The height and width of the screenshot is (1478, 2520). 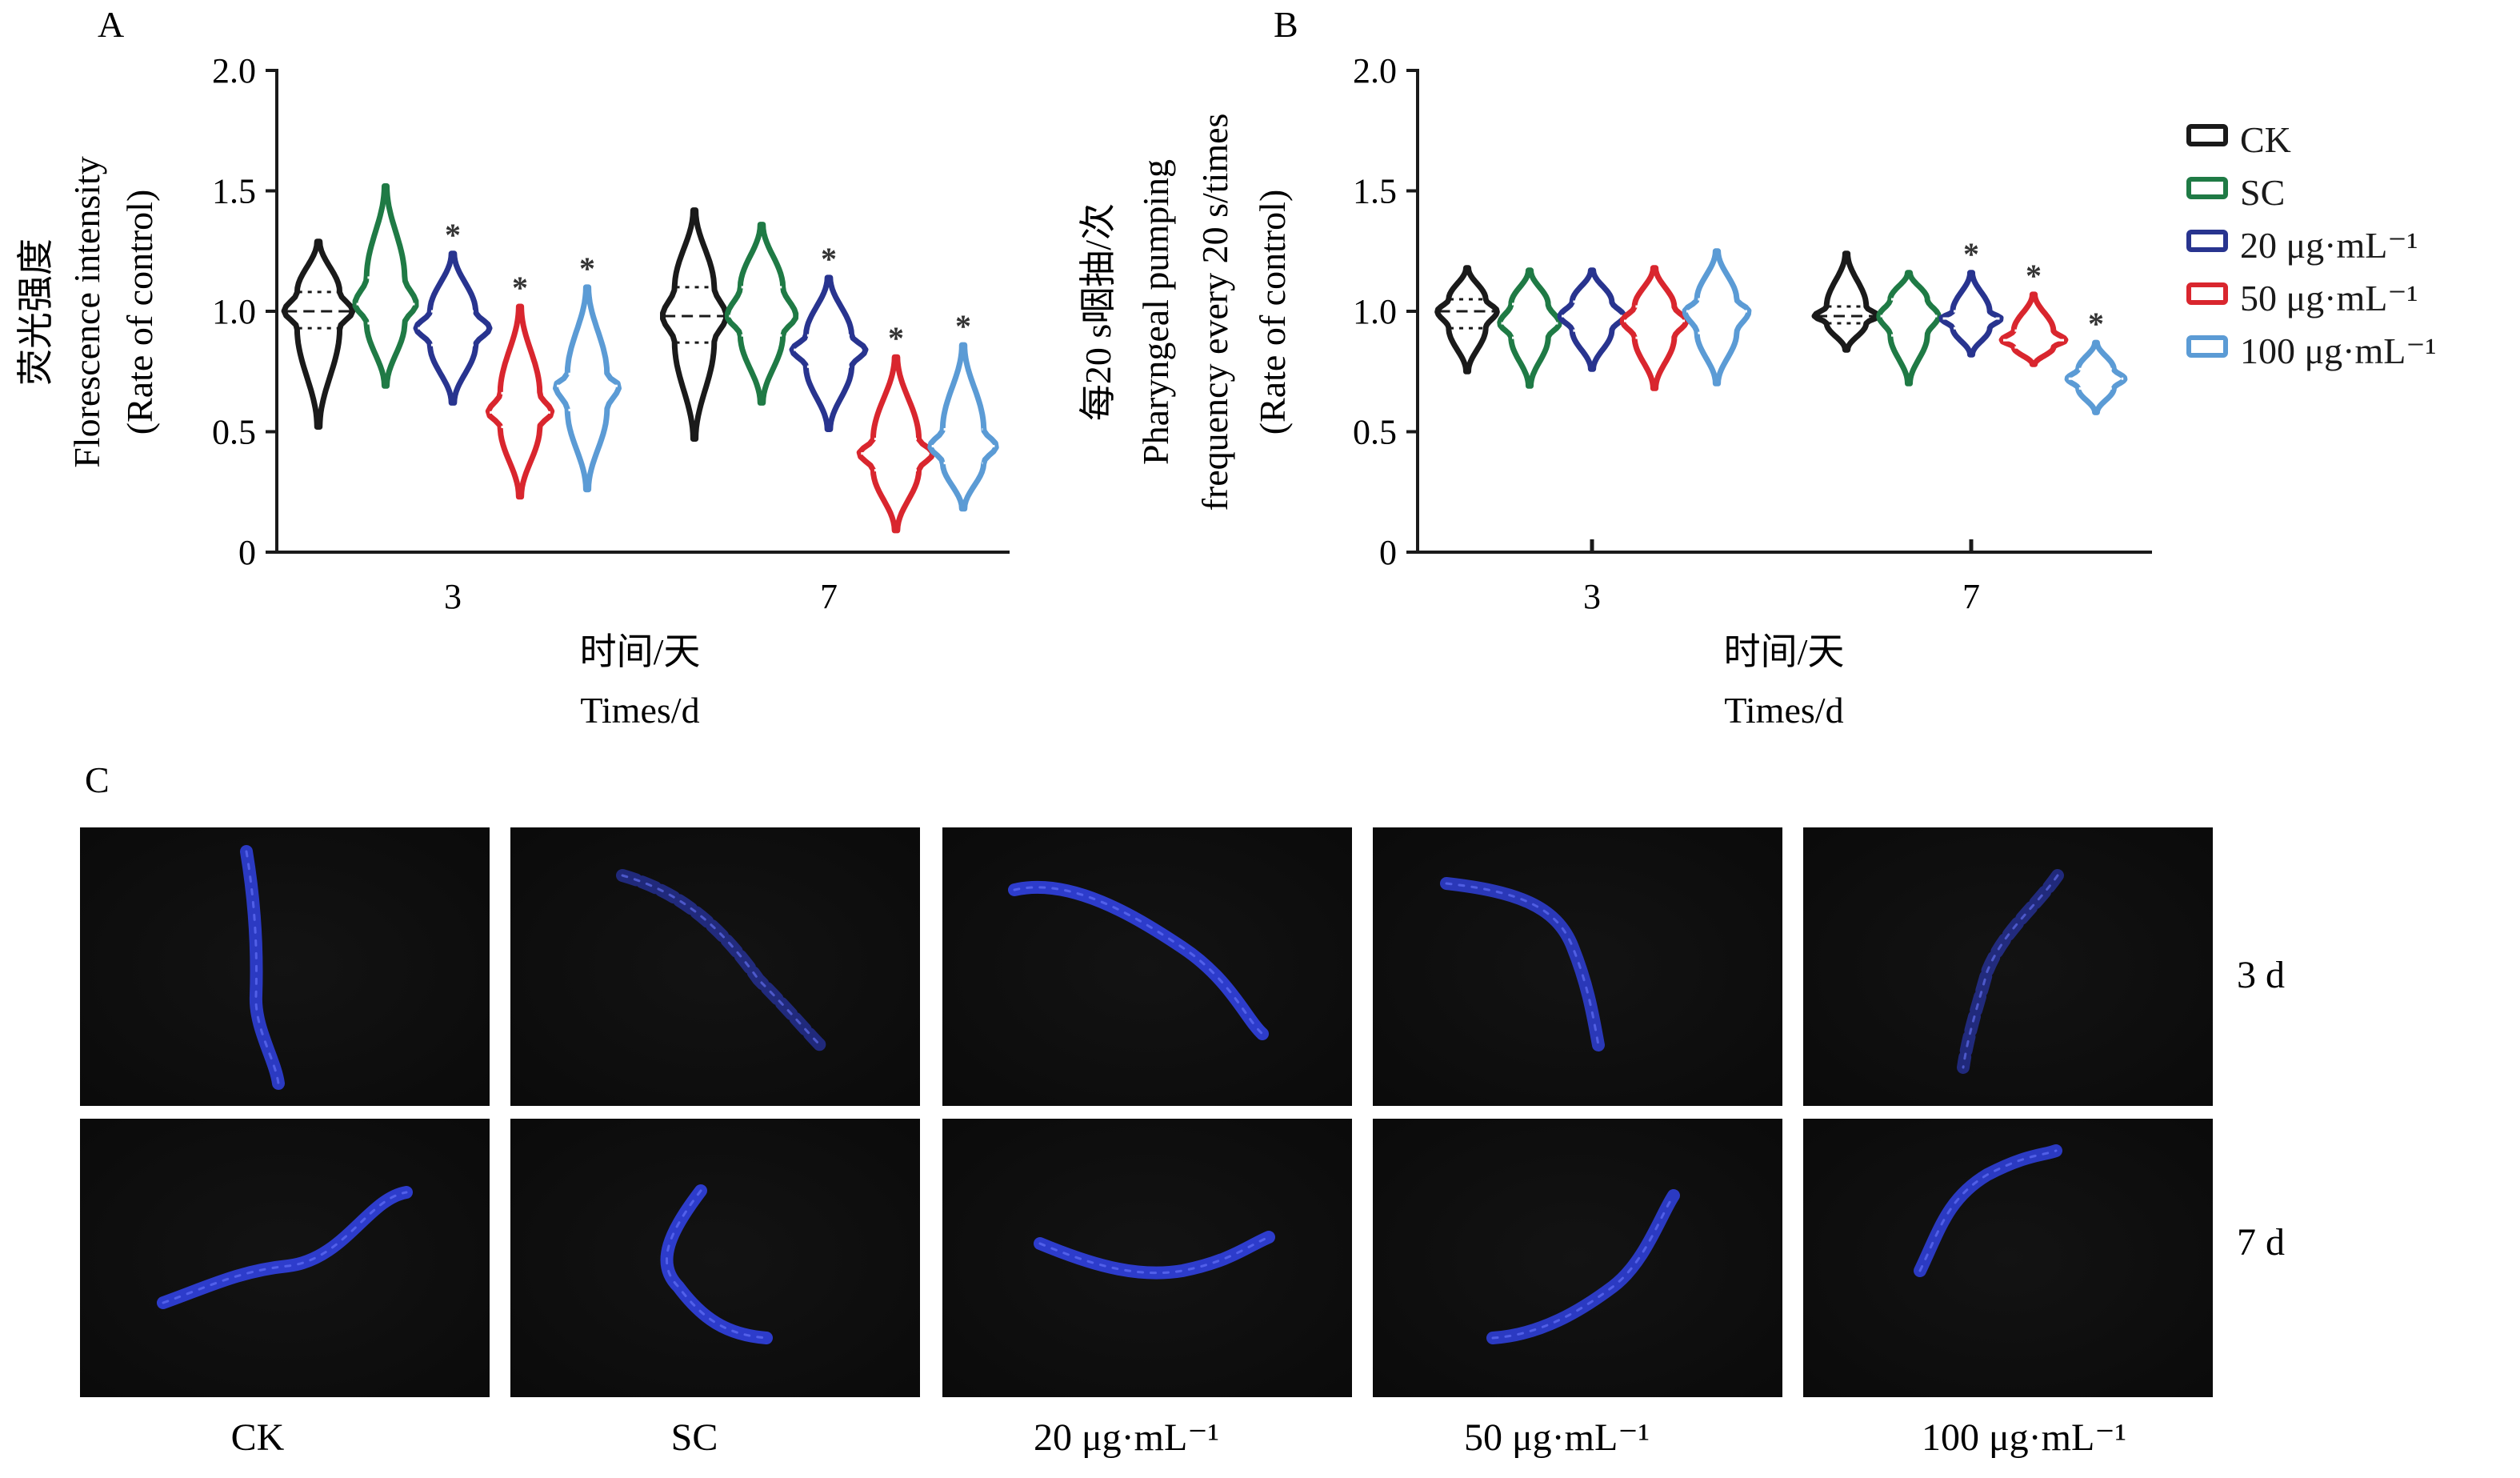 What do you see at coordinates (2024, 1438) in the screenshot?
I see `micrograph-column-label: 100 μg·mL⁻¹` at bounding box center [2024, 1438].